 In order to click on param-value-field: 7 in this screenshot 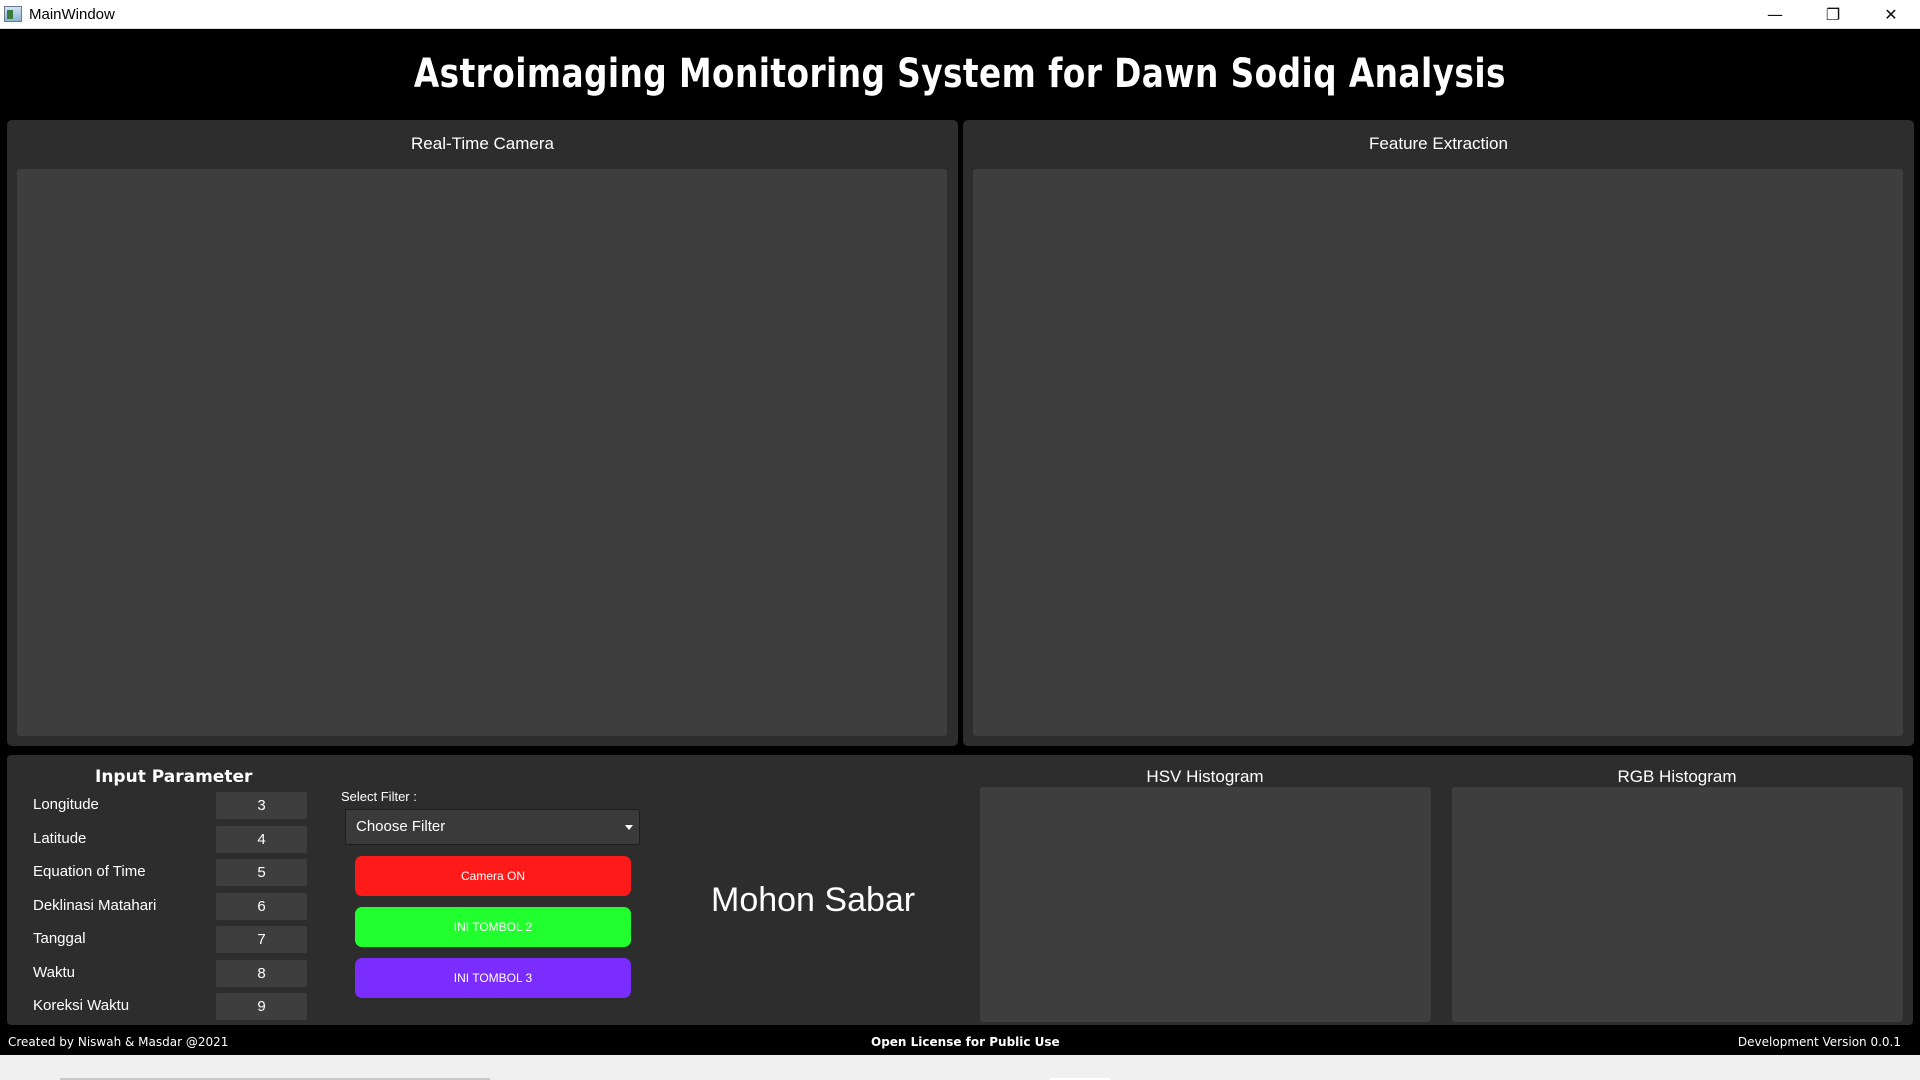, I will do `click(261, 939)`.